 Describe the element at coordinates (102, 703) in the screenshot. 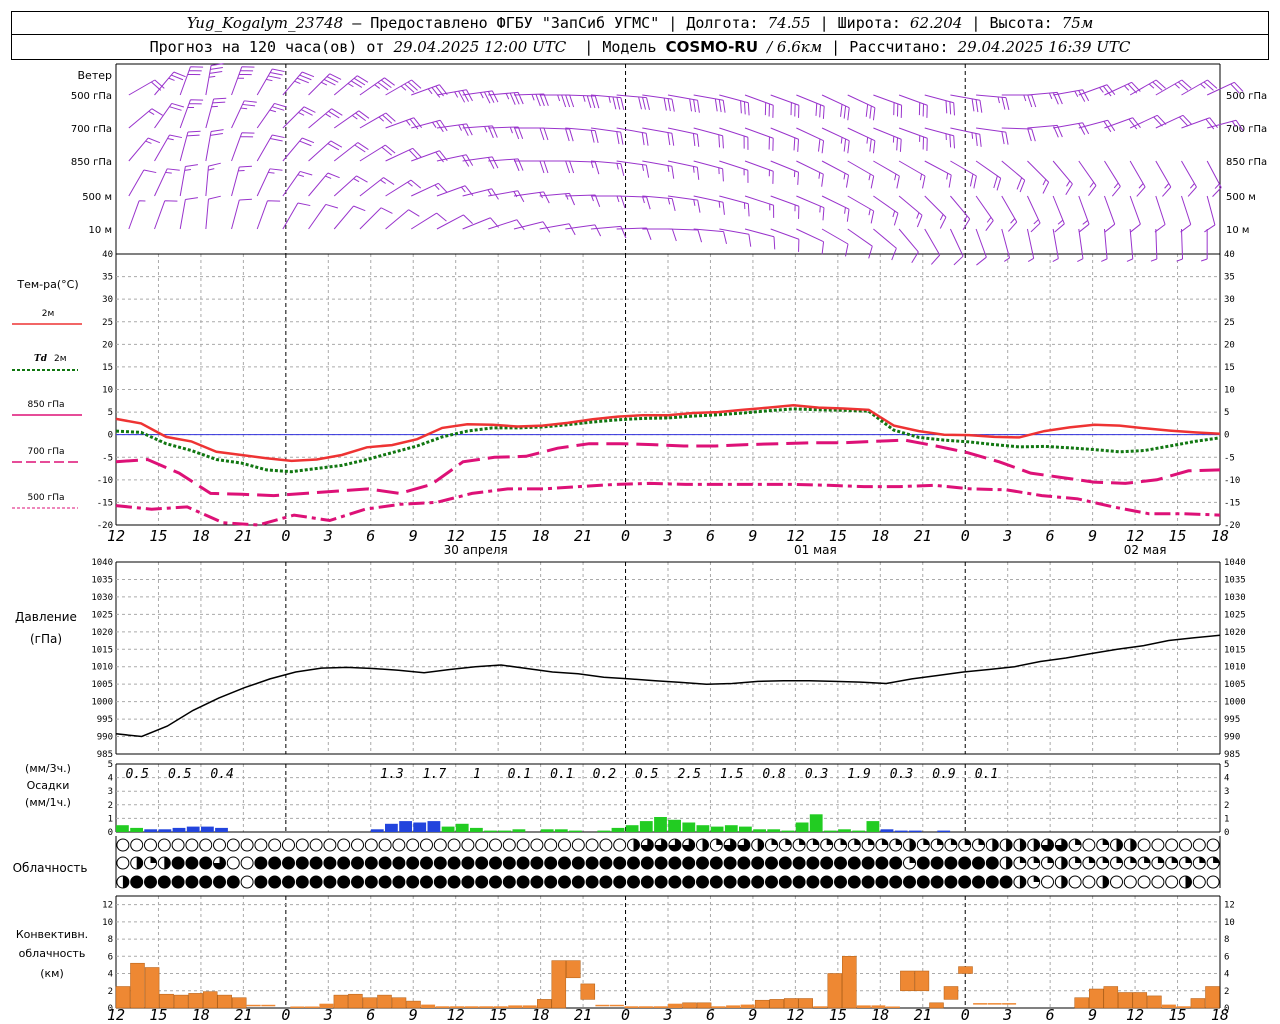

I see `pressure-tick-left: 1000` at that location.